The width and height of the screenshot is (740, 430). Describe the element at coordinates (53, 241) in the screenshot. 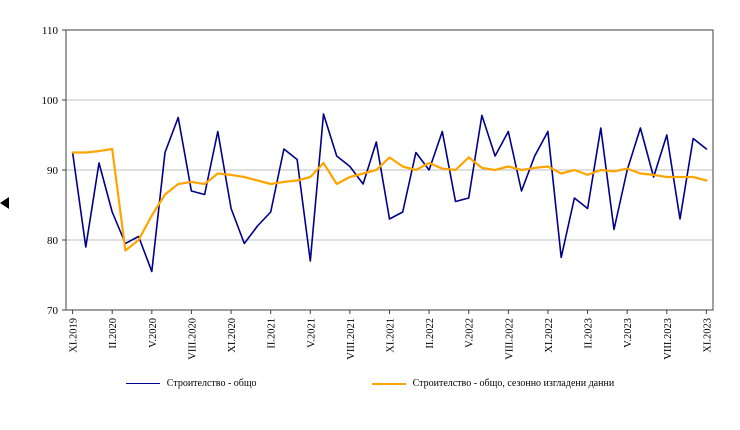

I see `y-axis-label-80: 80` at that location.